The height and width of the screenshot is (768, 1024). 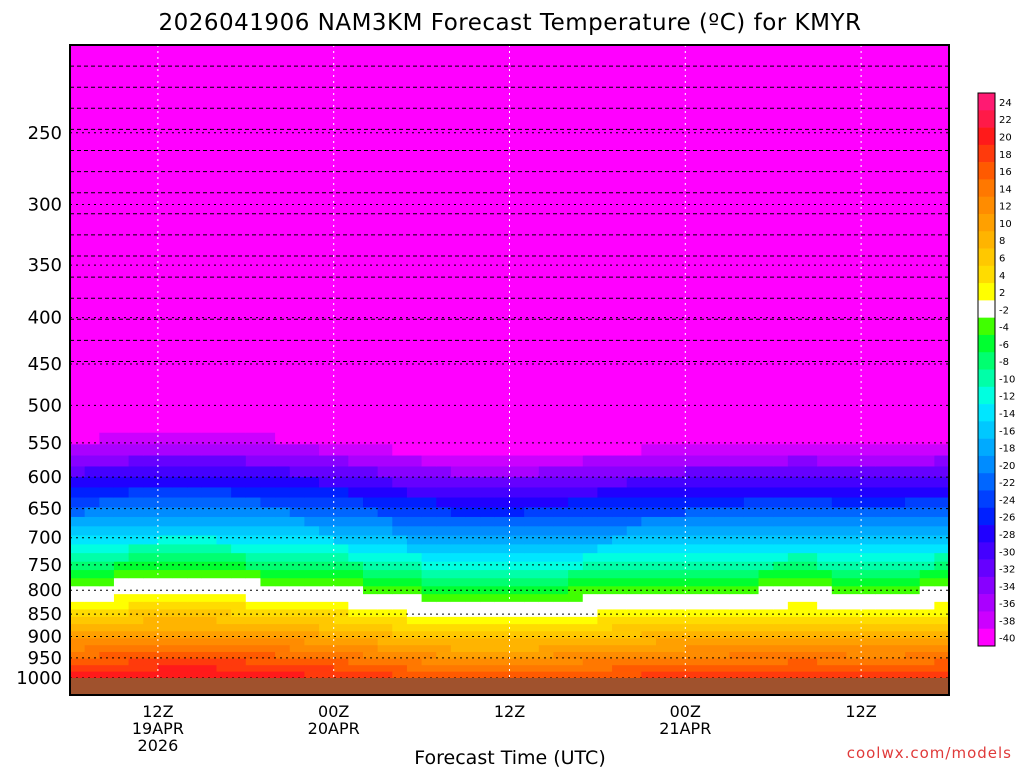 What do you see at coordinates (158, 728) in the screenshot?
I see `x-tick-label: 19APR` at bounding box center [158, 728].